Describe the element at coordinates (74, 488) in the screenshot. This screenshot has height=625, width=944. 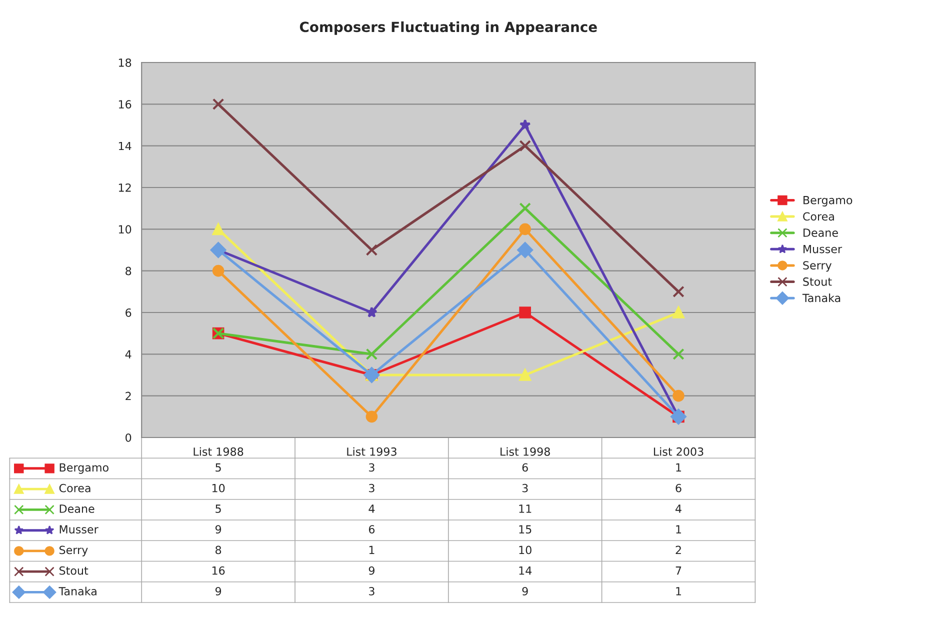
I see `text: Corea` at that location.